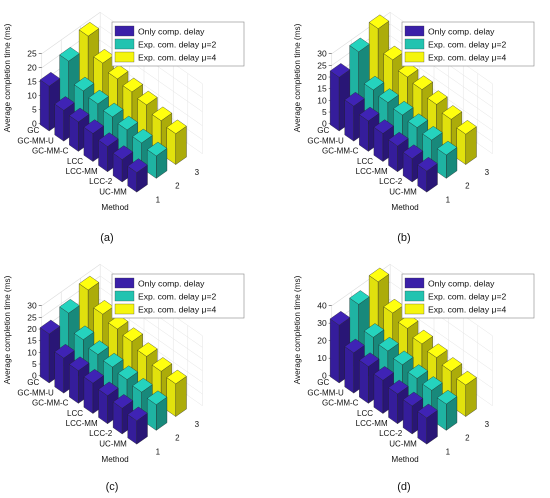 Image resolution: width=550 pixels, height=498 pixels. Describe the element at coordinates (71, 33) in the screenshot. I see `gridline-z` at that location.